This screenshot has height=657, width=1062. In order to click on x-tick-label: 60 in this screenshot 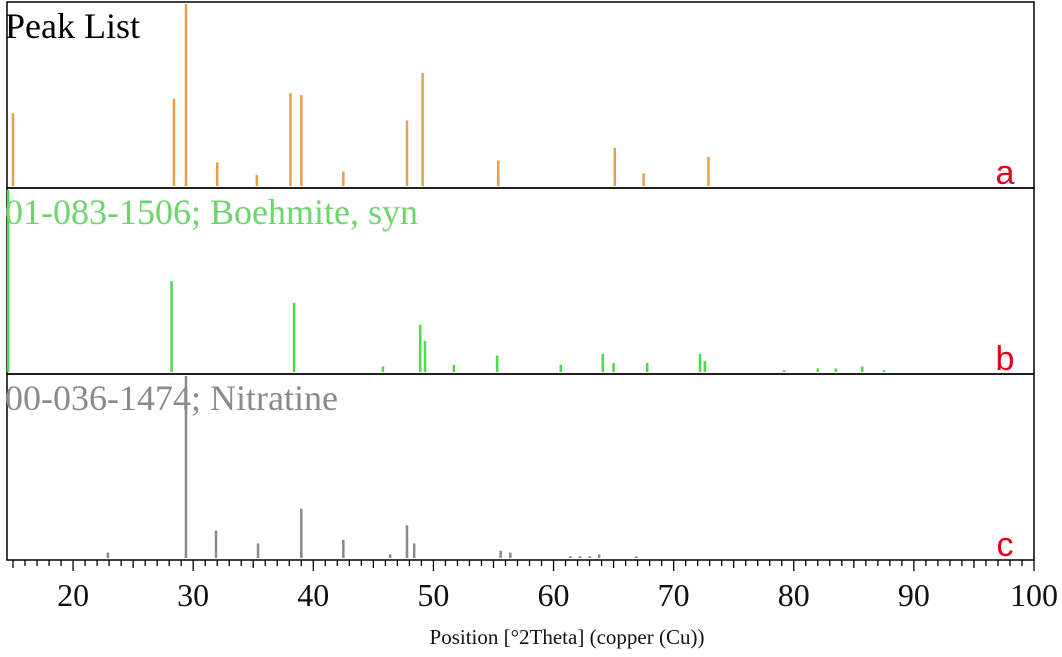, I will do `click(554, 595)`.